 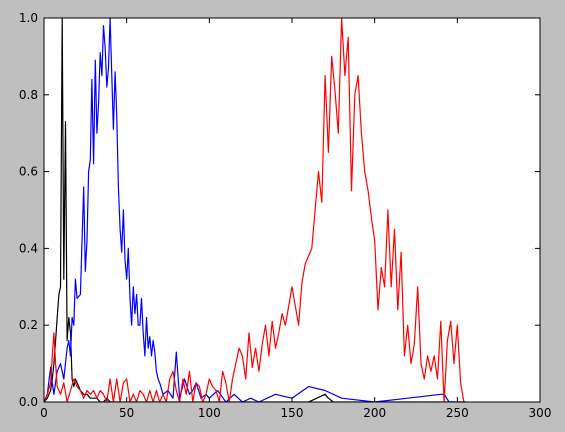 I want to click on y-tick-label: 0.8, so click(x=28, y=95).